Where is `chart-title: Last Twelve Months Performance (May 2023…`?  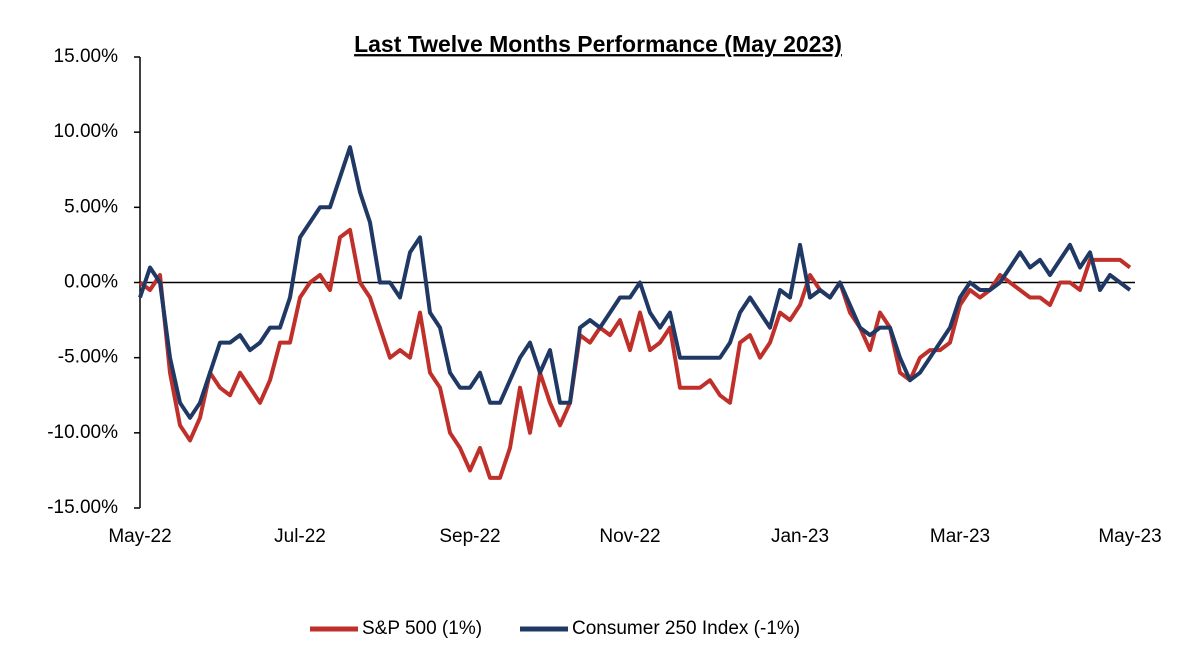 chart-title: Last Twelve Months Performance (May 2023… is located at coordinates (598, 44).